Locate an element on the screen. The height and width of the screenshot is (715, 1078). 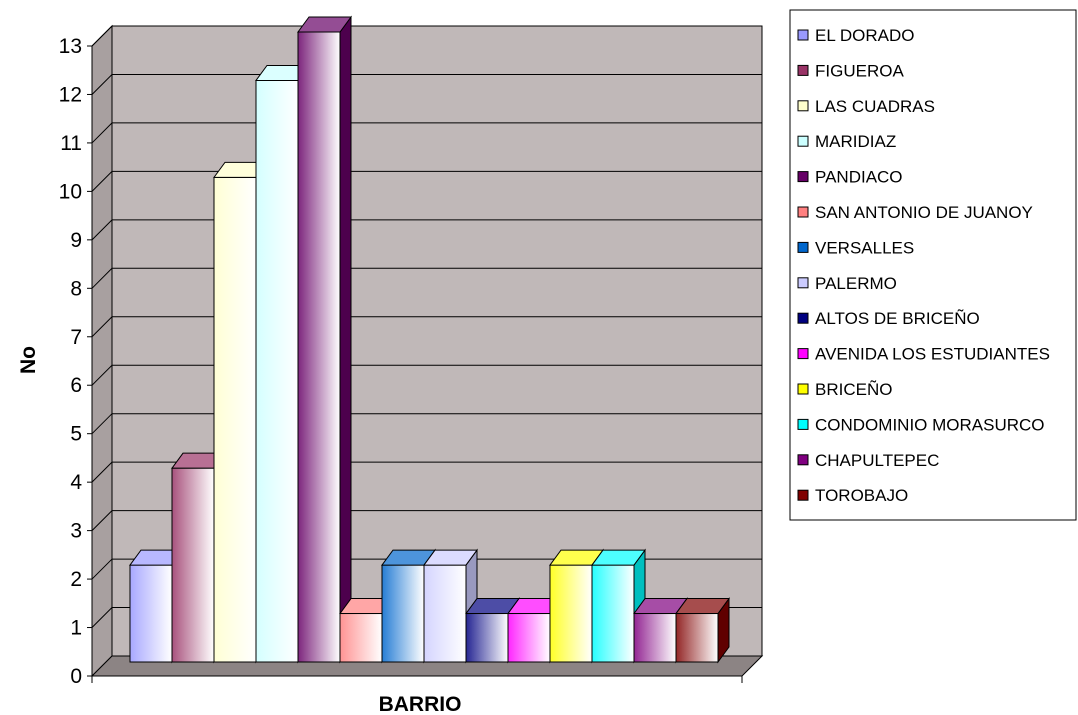
y-tick-label: 11 is located at coordinates (71, 143).